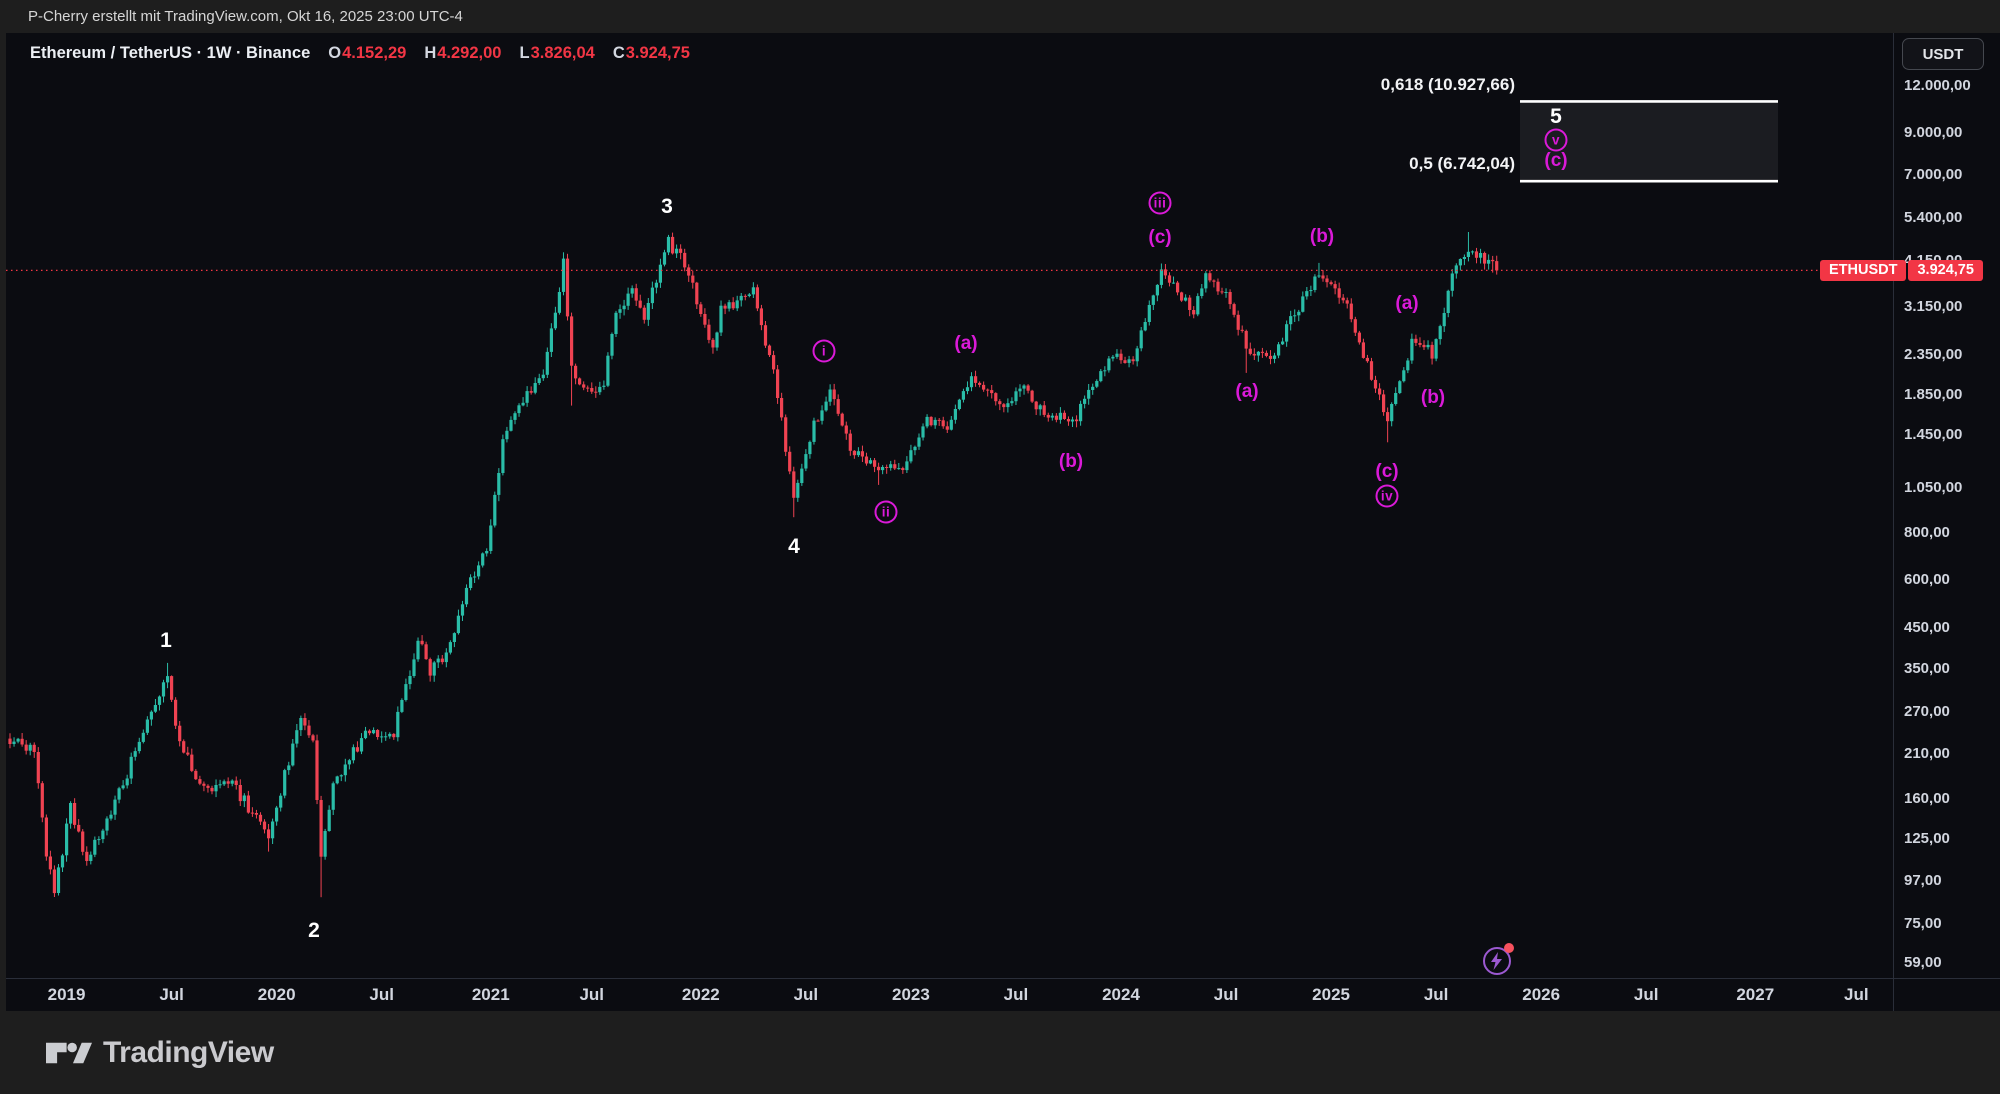 Image resolution: width=2000 pixels, height=1094 pixels. Describe the element at coordinates (1933, 434) in the screenshot. I see `price-tick-label: 1.450,00` at that location.